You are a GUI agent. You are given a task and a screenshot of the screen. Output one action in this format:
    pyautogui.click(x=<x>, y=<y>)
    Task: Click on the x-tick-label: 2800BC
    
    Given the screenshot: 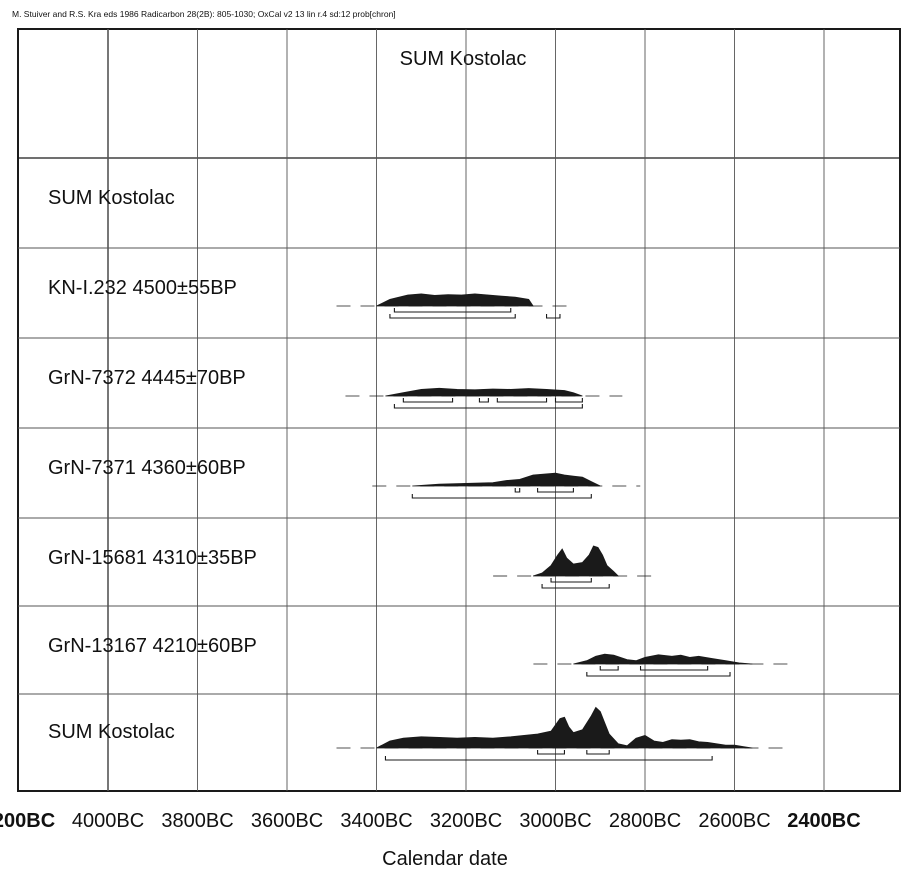 What is the action you would take?
    pyautogui.click(x=645, y=821)
    